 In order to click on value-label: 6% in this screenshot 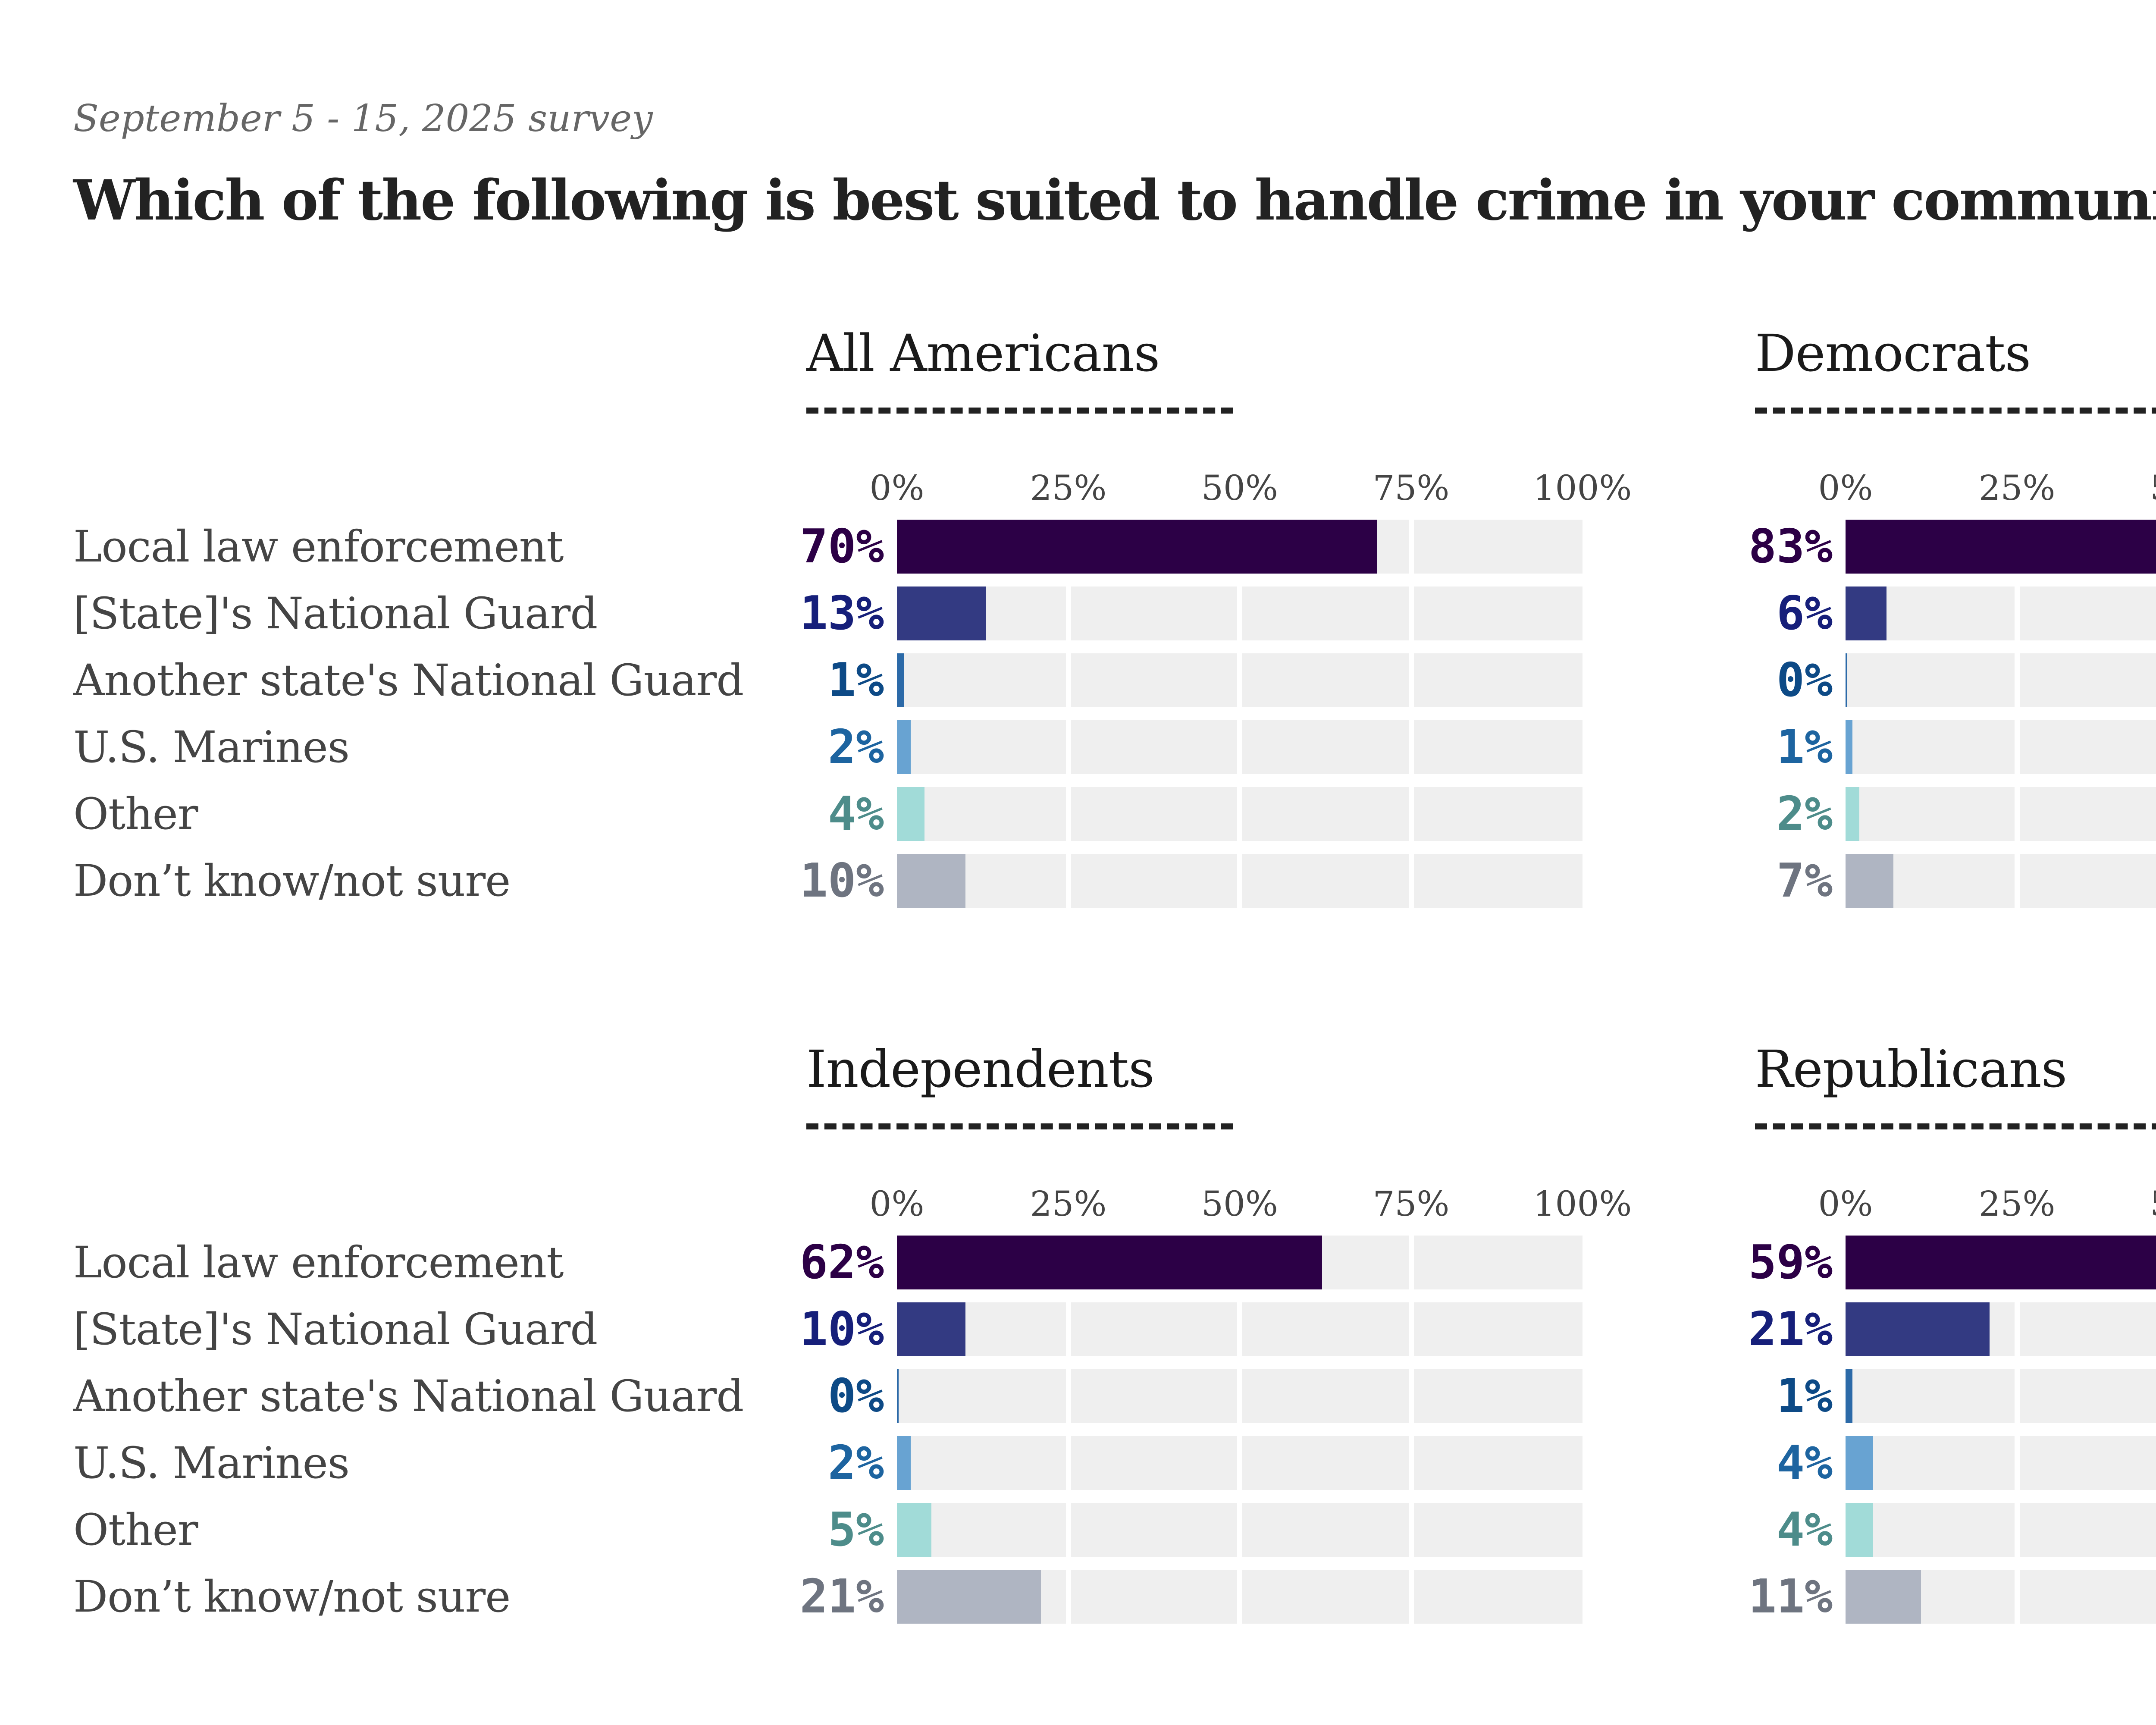, I will do `click(1804, 613)`.